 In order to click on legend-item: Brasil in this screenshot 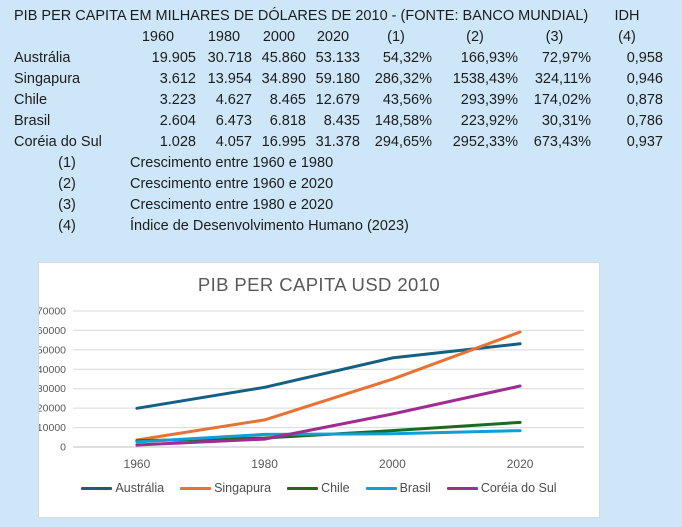, I will do `click(398, 488)`.